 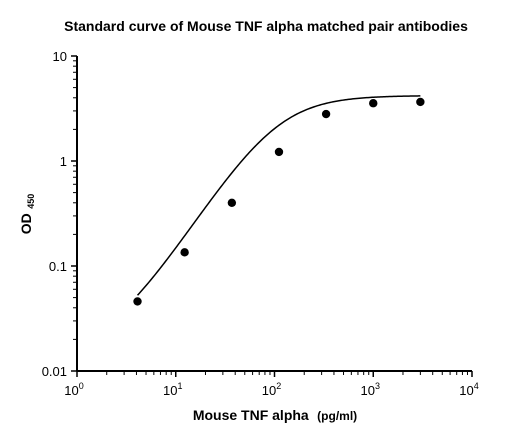 What do you see at coordinates (179, 386) in the screenshot?
I see `x-tick-label-exp: 1` at bounding box center [179, 386].